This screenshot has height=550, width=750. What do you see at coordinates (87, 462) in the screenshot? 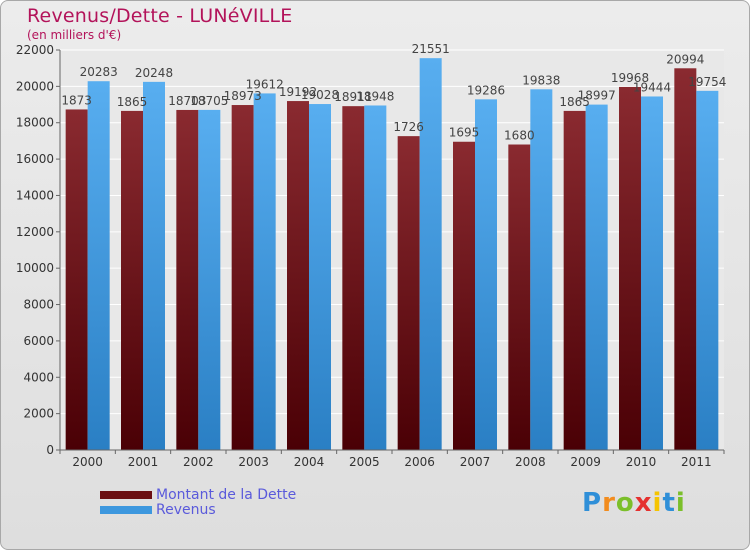
I see `x-tick-label: 2000` at bounding box center [87, 462].